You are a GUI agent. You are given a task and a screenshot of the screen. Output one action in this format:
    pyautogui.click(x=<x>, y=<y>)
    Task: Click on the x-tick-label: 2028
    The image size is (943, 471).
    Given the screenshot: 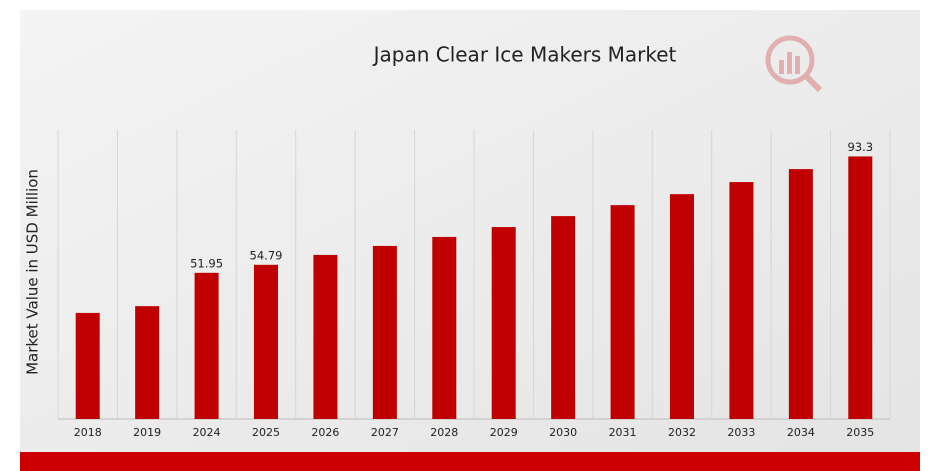 What is the action you would take?
    pyautogui.click(x=444, y=432)
    